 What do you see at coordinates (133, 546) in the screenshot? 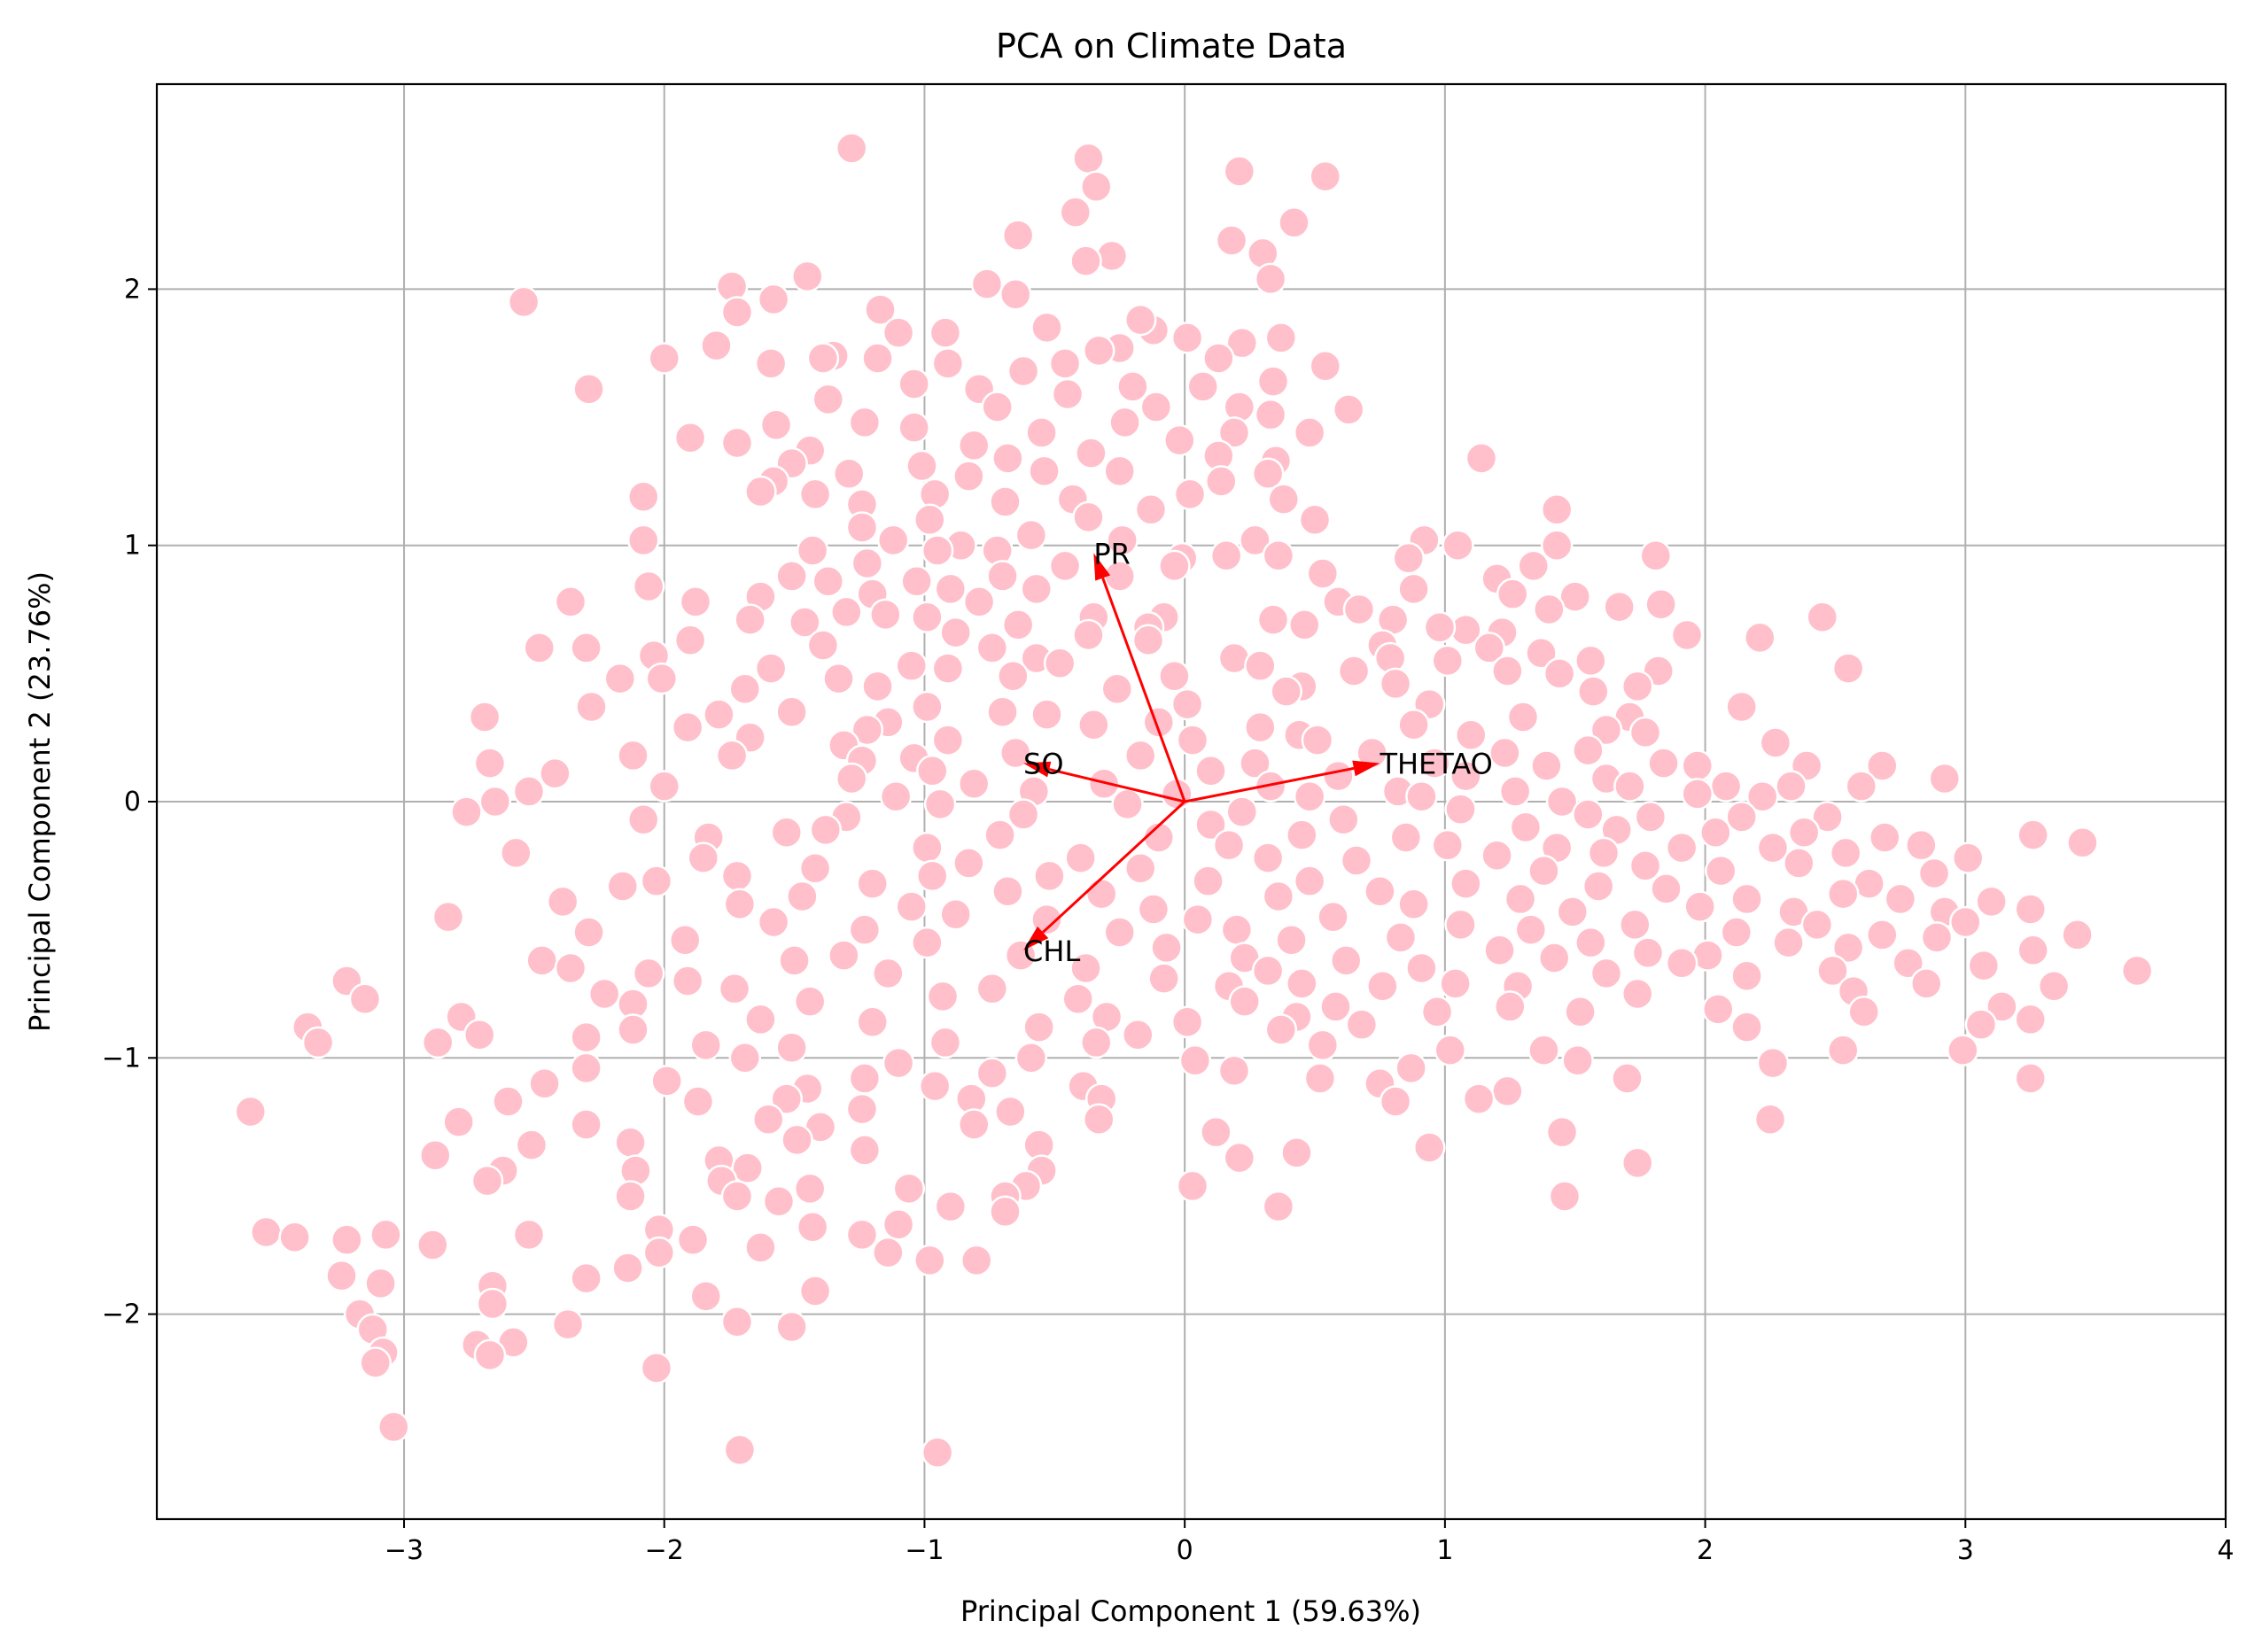
I see `y-tick-label: 1` at bounding box center [133, 546].